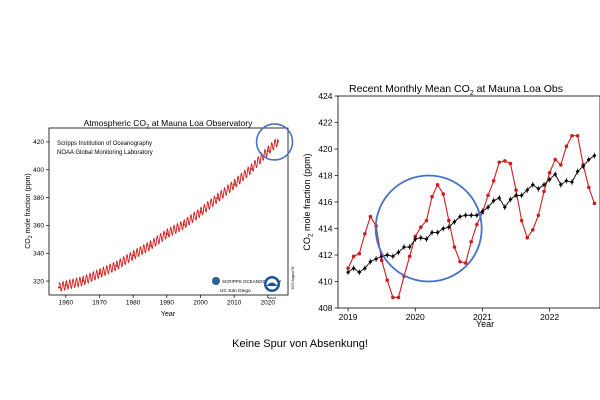 Image resolution: width=600 pixels, height=400 pixels. What do you see at coordinates (234, 303) in the screenshot?
I see `left-xtick-label: 2010` at bounding box center [234, 303].